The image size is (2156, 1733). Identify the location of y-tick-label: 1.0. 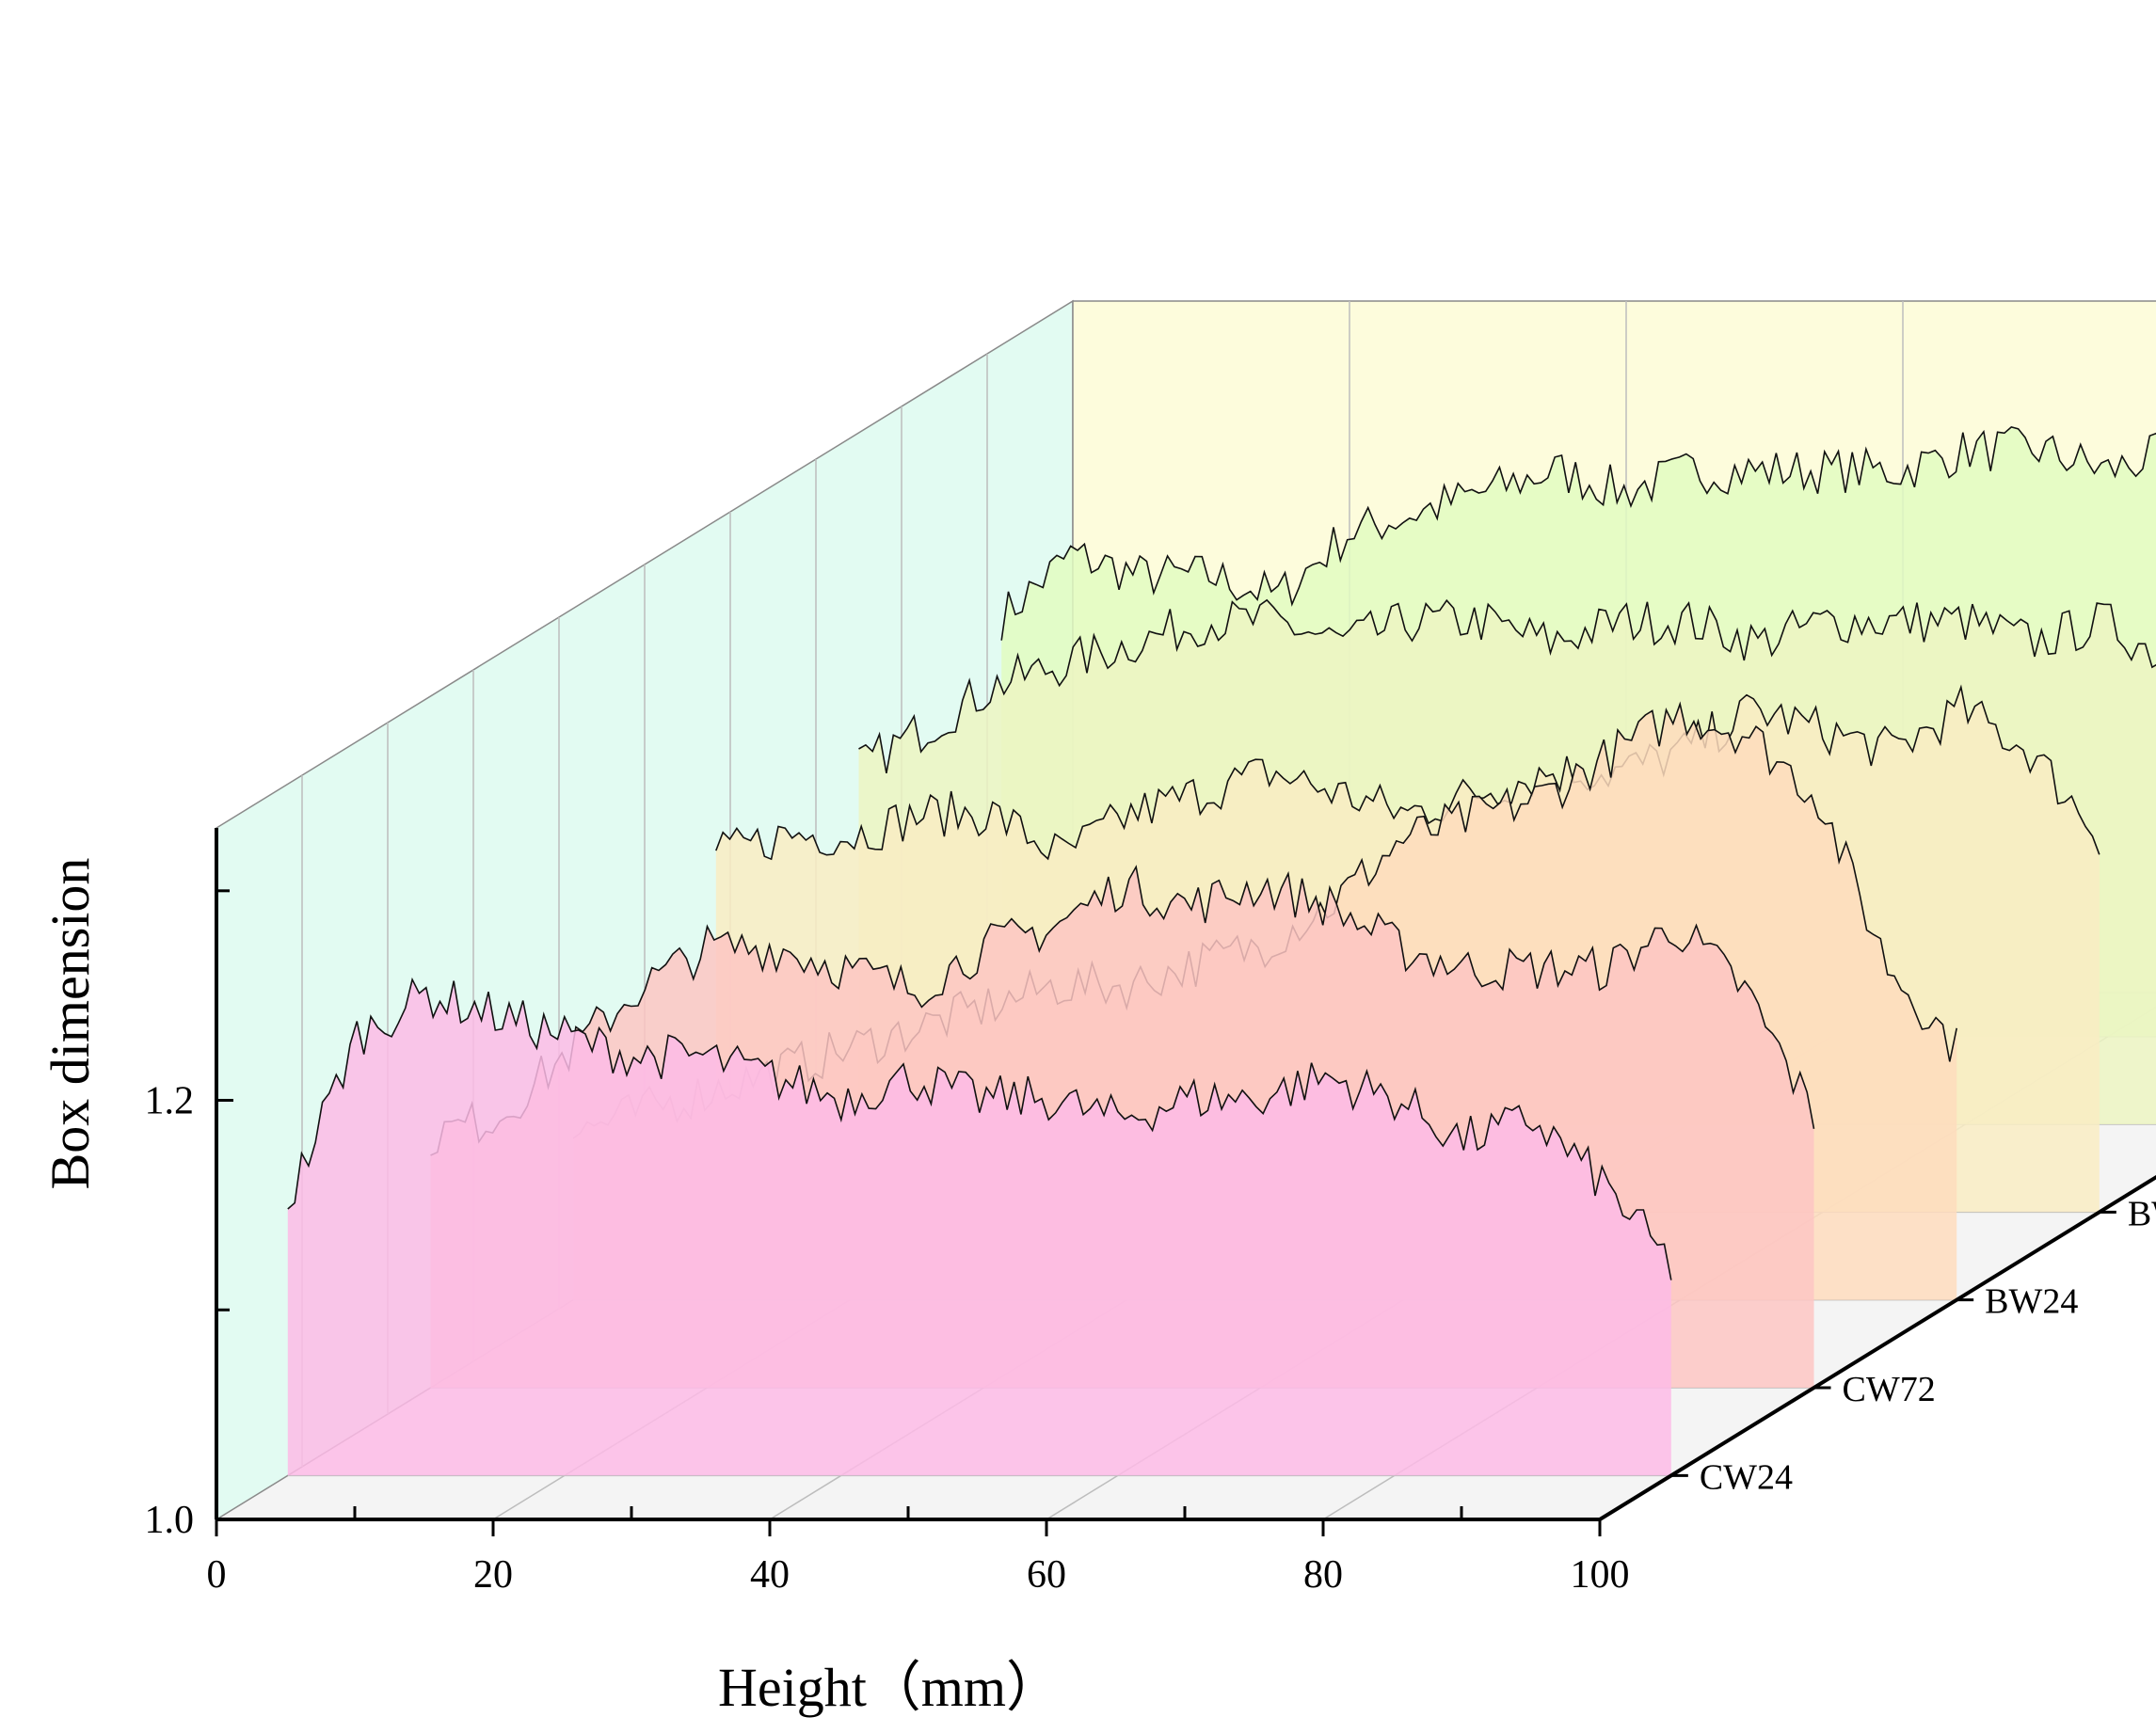
(170, 1521).